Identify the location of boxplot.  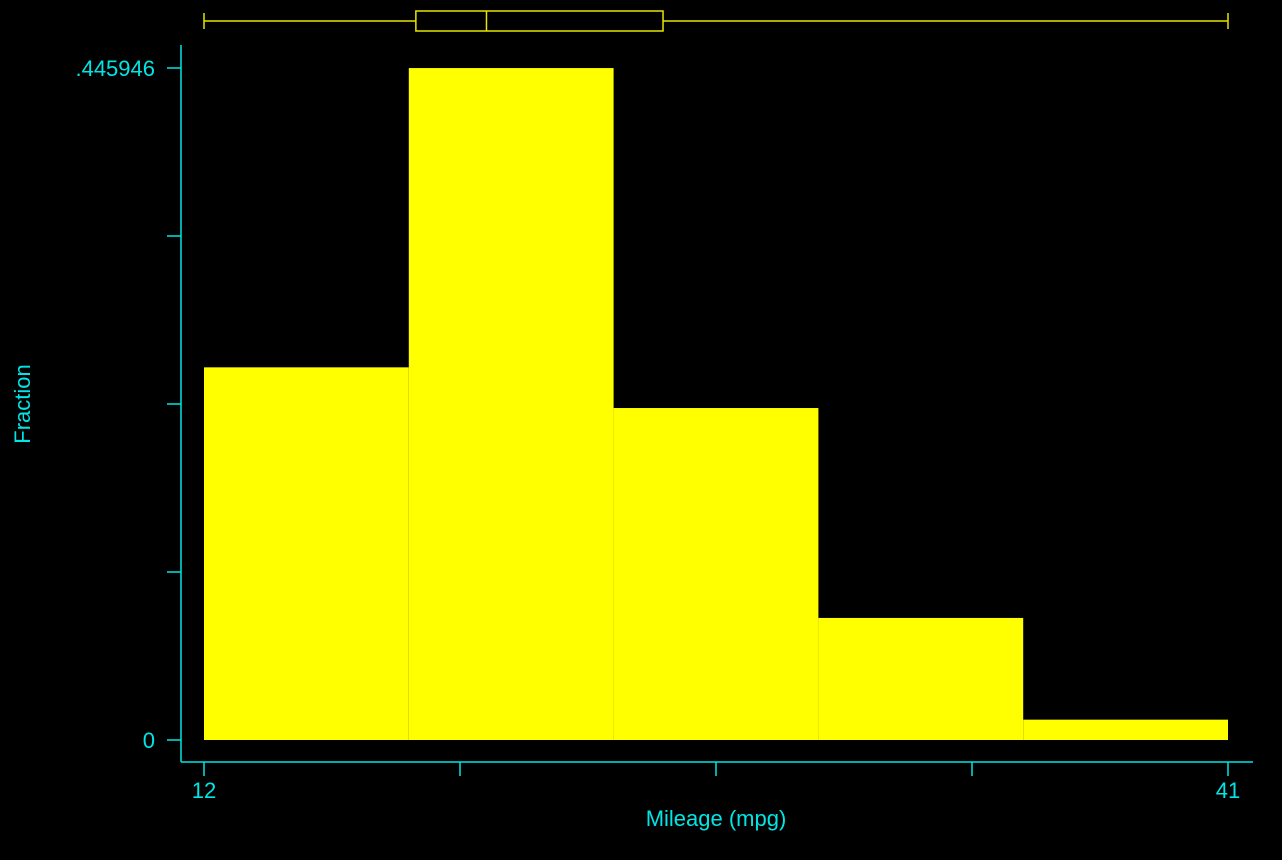
(716, 21).